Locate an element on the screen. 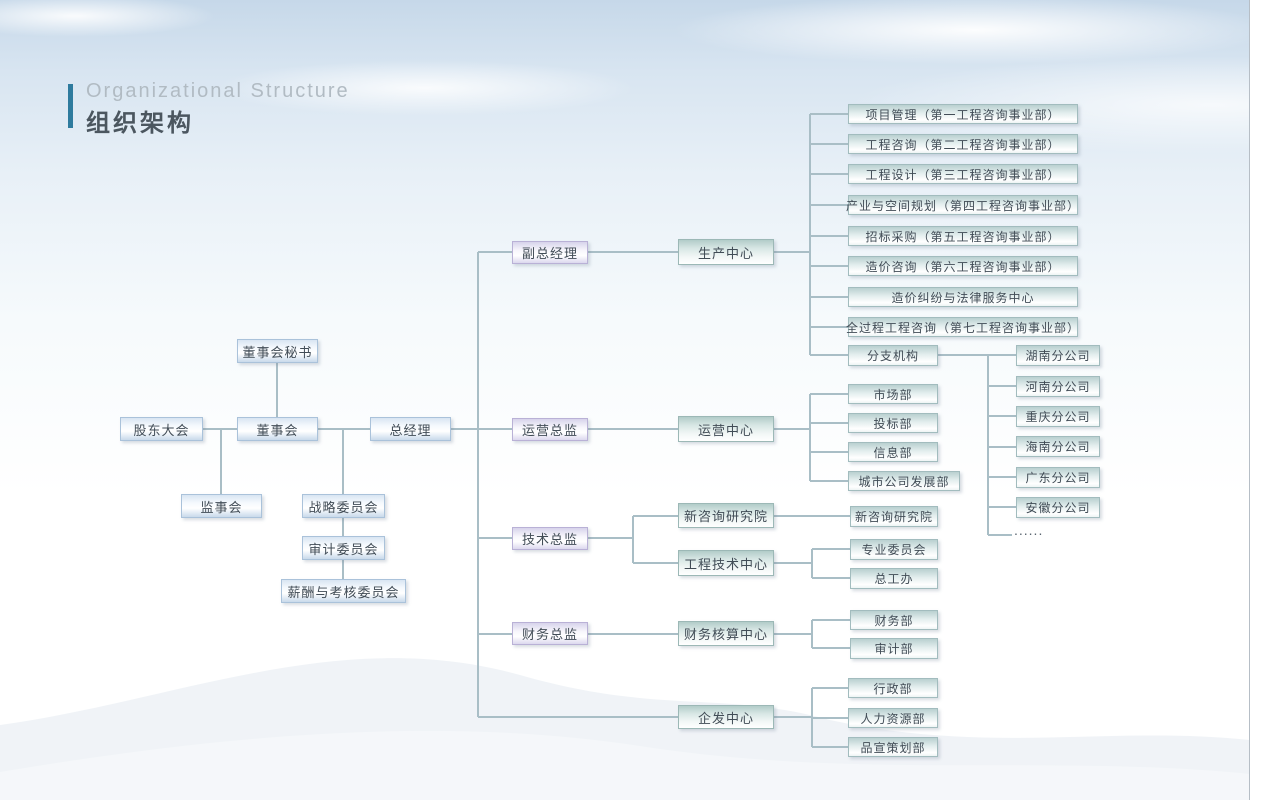 Image resolution: width=1263 pixels, height=800 pixels. org-node-operations-center: 运营中心 is located at coordinates (726, 429).